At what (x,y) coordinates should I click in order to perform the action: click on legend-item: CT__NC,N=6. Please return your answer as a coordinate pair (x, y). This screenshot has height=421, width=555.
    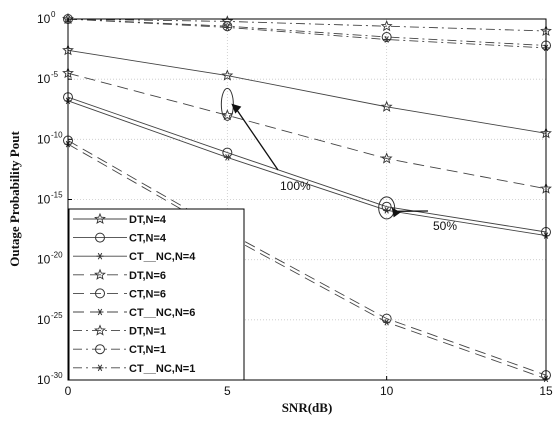
    Looking at the image, I should click on (134, 313).